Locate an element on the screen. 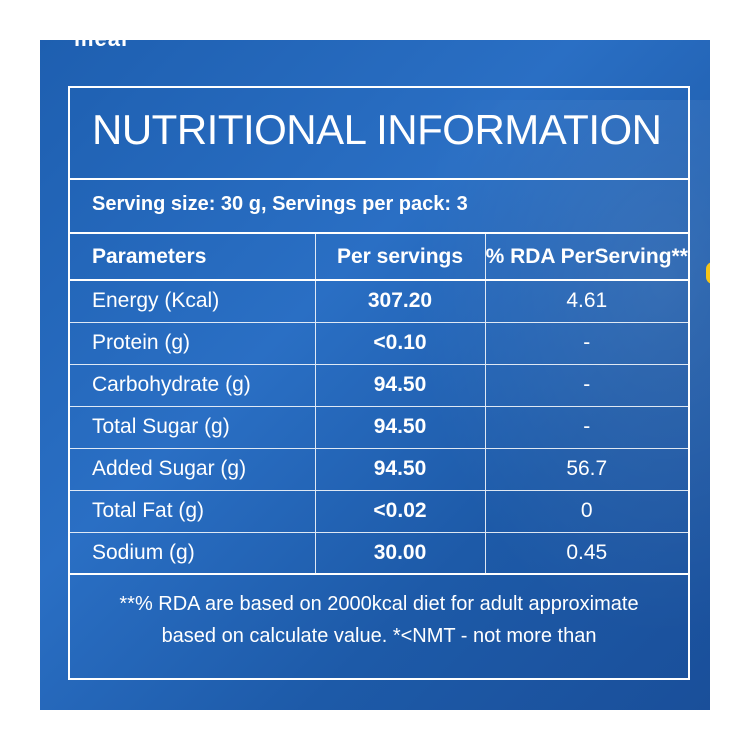 The image size is (750, 750). parameter-cell: Energy (Kcal) is located at coordinates (192, 301).